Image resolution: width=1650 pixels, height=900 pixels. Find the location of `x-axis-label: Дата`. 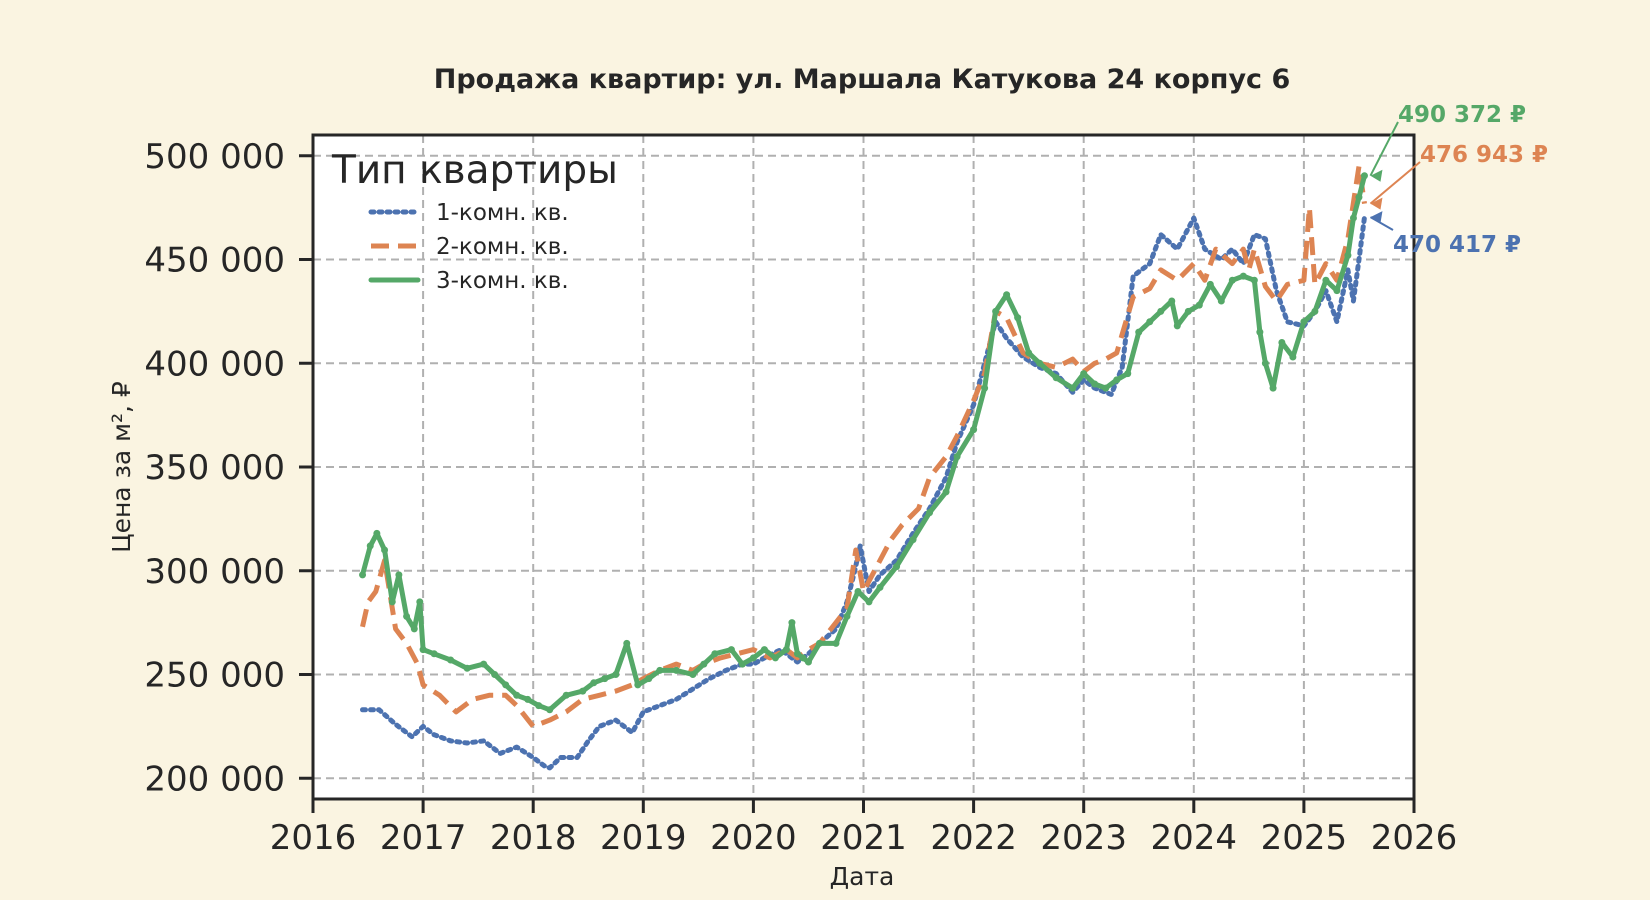

x-axis-label: Дата is located at coordinates (862, 876).